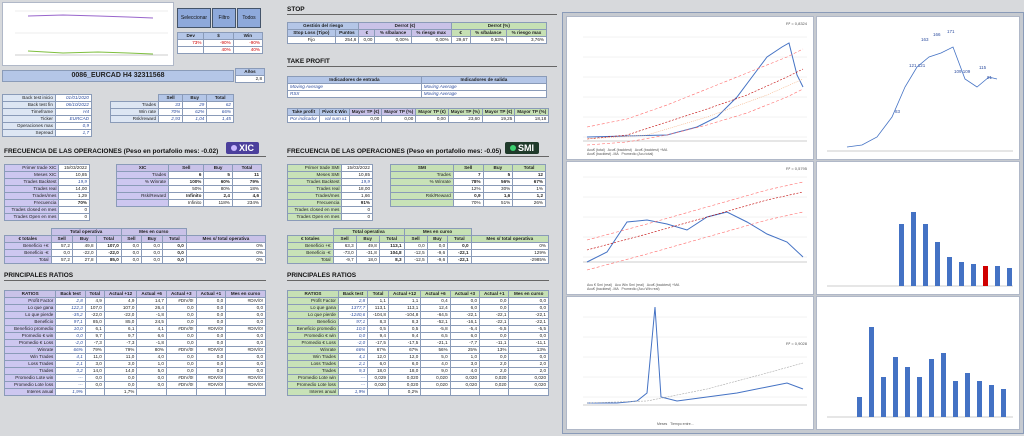 This screenshot has width=1024, height=436. Describe the element at coordinates (418, 357) in the screenshot. I see `ratios-row: Win Trades 4,1 12,0 12,0 5,0 1,0 0,0 0,0` at that location.